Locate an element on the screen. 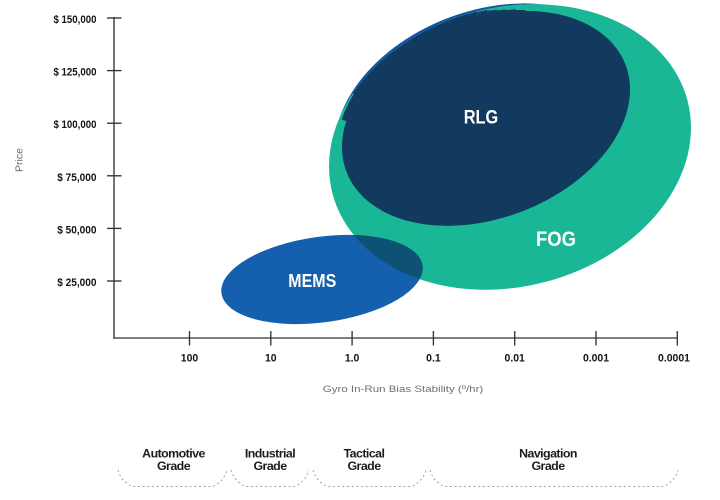 The height and width of the screenshot is (500, 720). svg-text:Gyro In-Run Bias Stability (º/: Gyro In-Run Bias Stability (º/hr) is located at coordinates (403, 389).